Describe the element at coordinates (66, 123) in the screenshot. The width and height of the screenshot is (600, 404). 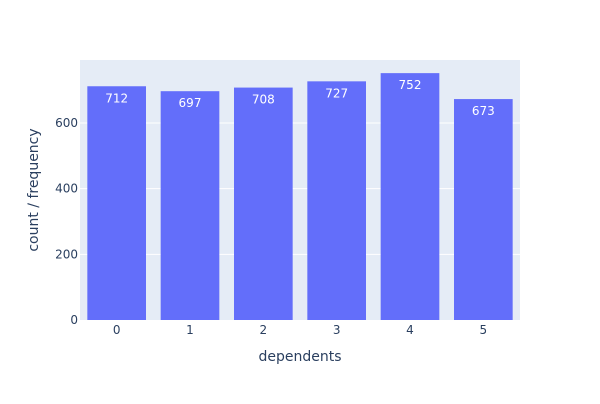
I see `y-tick-label: 600` at that location.